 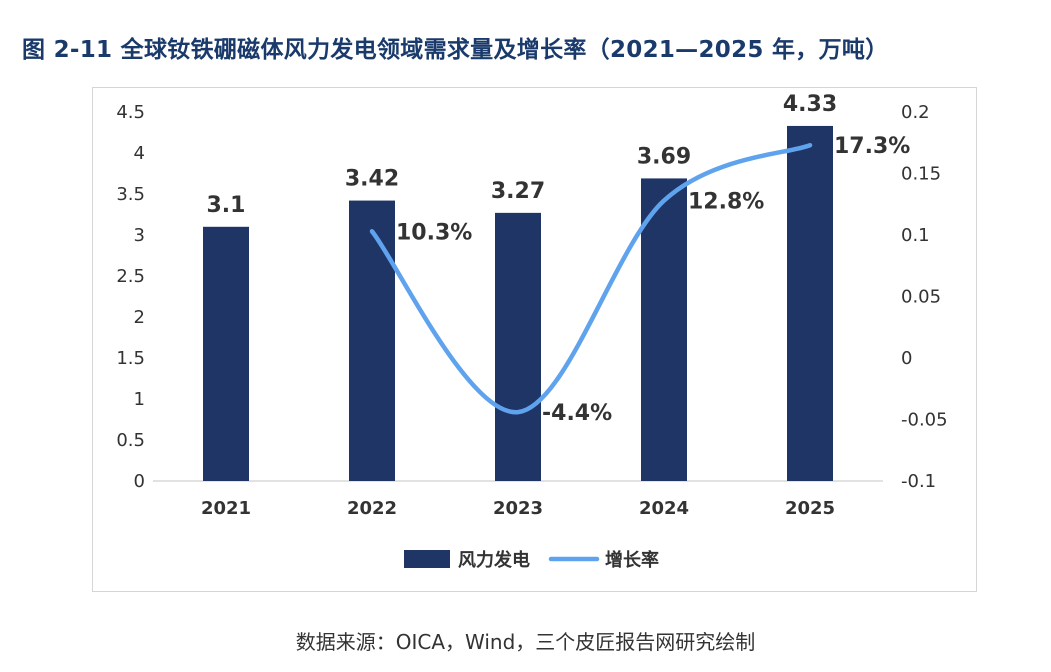 I want to click on bar-data-label: 3.42, so click(x=372, y=179).